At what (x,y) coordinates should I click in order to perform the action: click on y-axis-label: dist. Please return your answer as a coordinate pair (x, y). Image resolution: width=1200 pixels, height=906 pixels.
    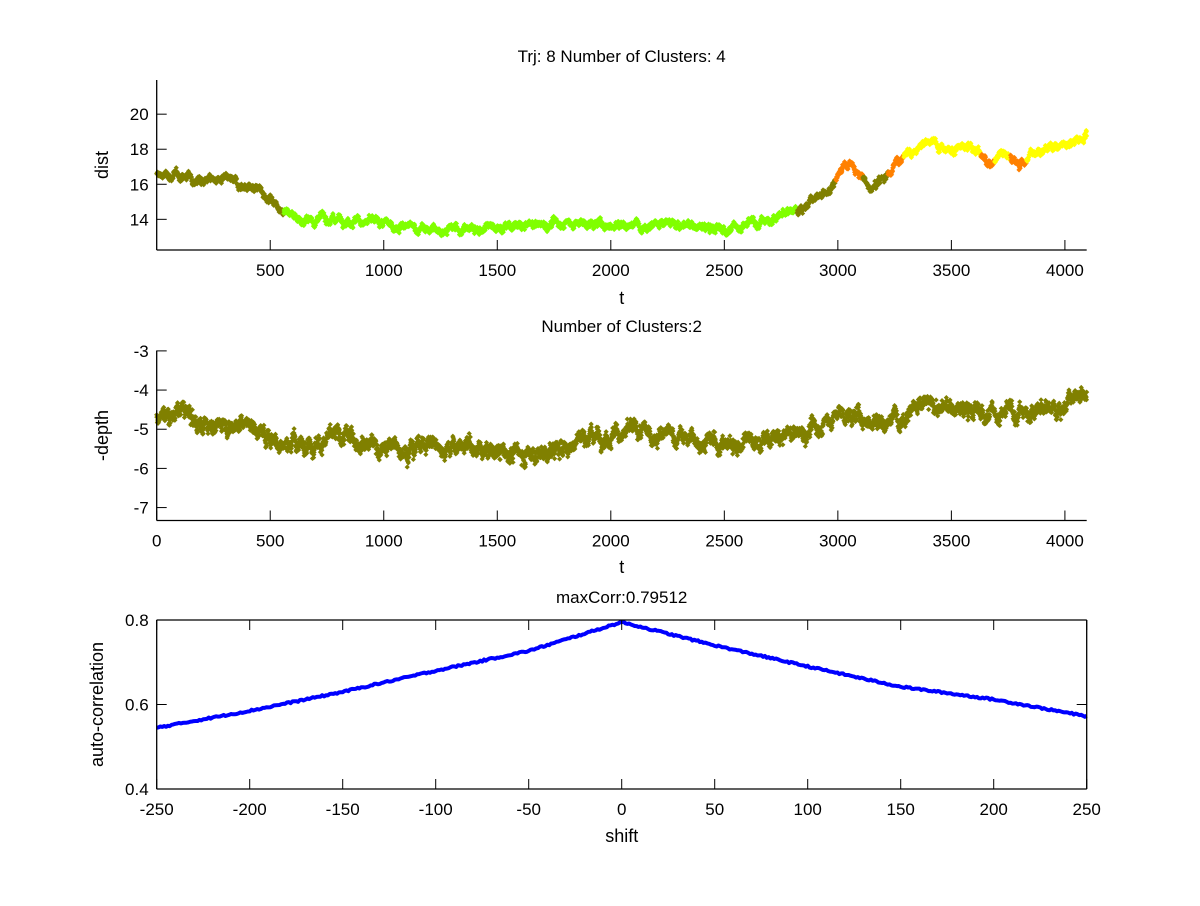
    Looking at the image, I should click on (102, 165).